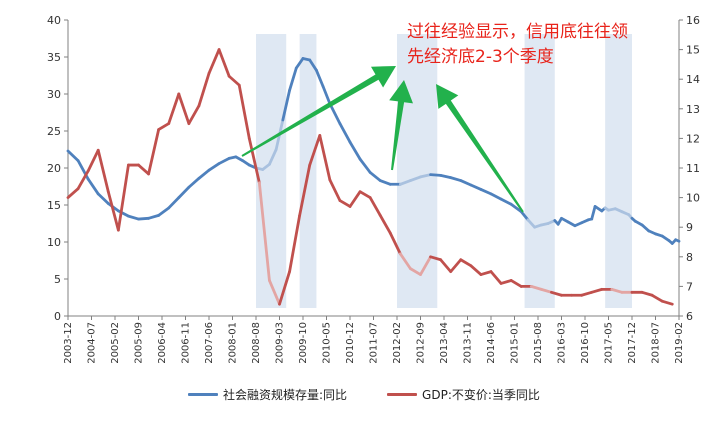 The height and width of the screenshot is (422, 726). What do you see at coordinates (693, 79) in the screenshot?
I see `right-tick-label: 14` at bounding box center [693, 79].